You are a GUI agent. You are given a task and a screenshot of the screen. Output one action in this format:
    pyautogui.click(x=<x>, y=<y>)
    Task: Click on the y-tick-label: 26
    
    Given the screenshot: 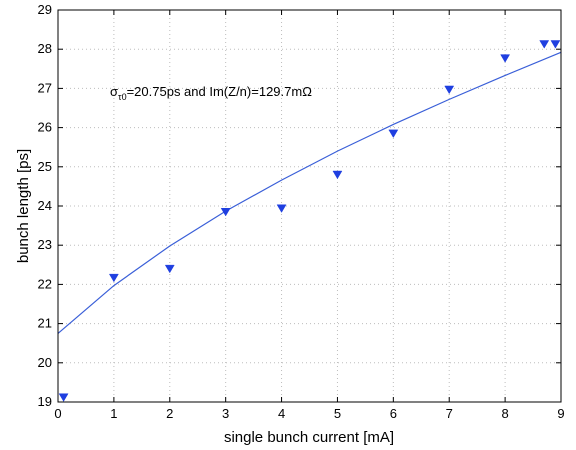 What is the action you would take?
    pyautogui.click(x=45, y=127)
    